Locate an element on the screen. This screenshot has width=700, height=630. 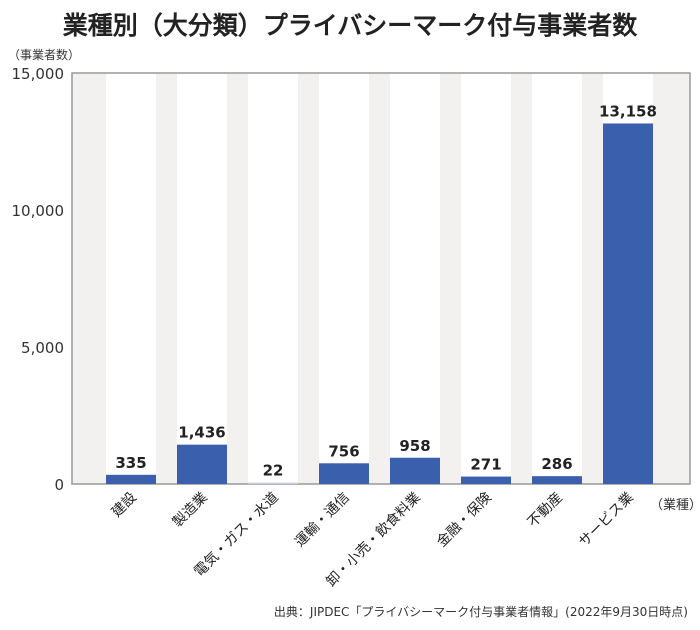
category-label: 金融・保険 is located at coordinates (464, 520).